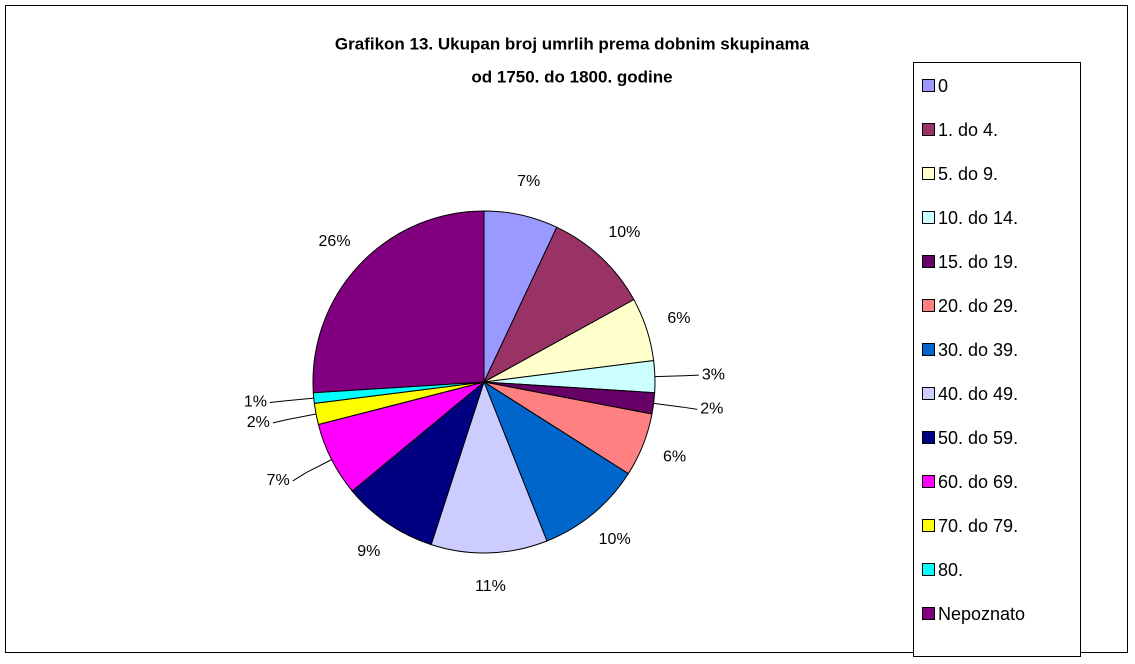 The image size is (1135, 664). What do you see at coordinates (978, 394) in the screenshot?
I see `legend-label: 40. do 49.` at bounding box center [978, 394].